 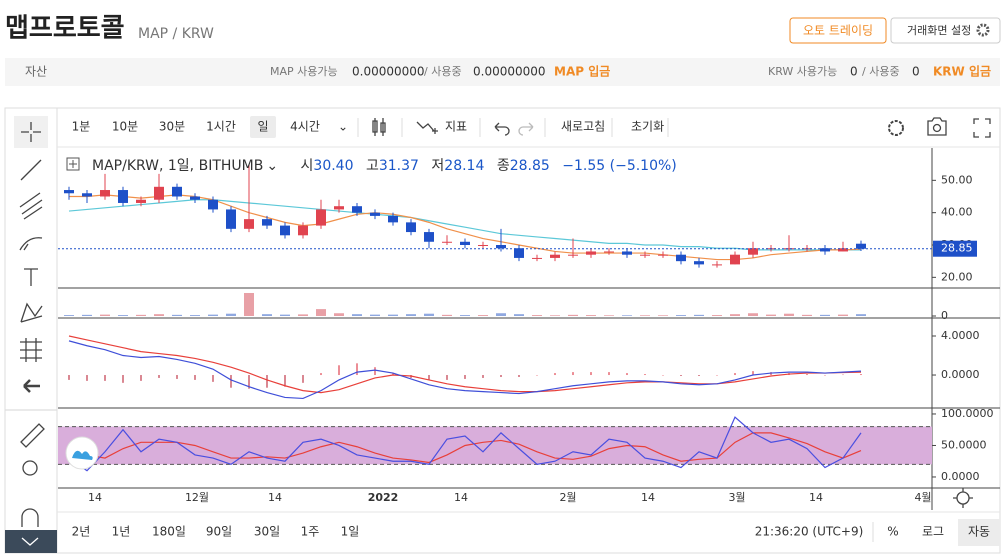 I want to click on tool-selected, so click(x=31, y=132).